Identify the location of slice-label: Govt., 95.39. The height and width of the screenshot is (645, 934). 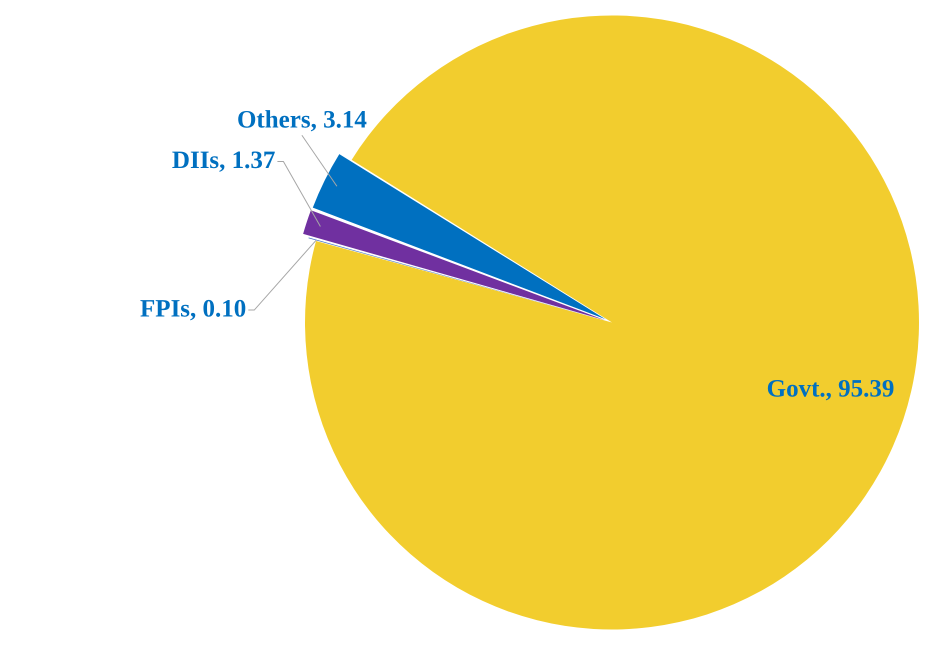
(830, 388).